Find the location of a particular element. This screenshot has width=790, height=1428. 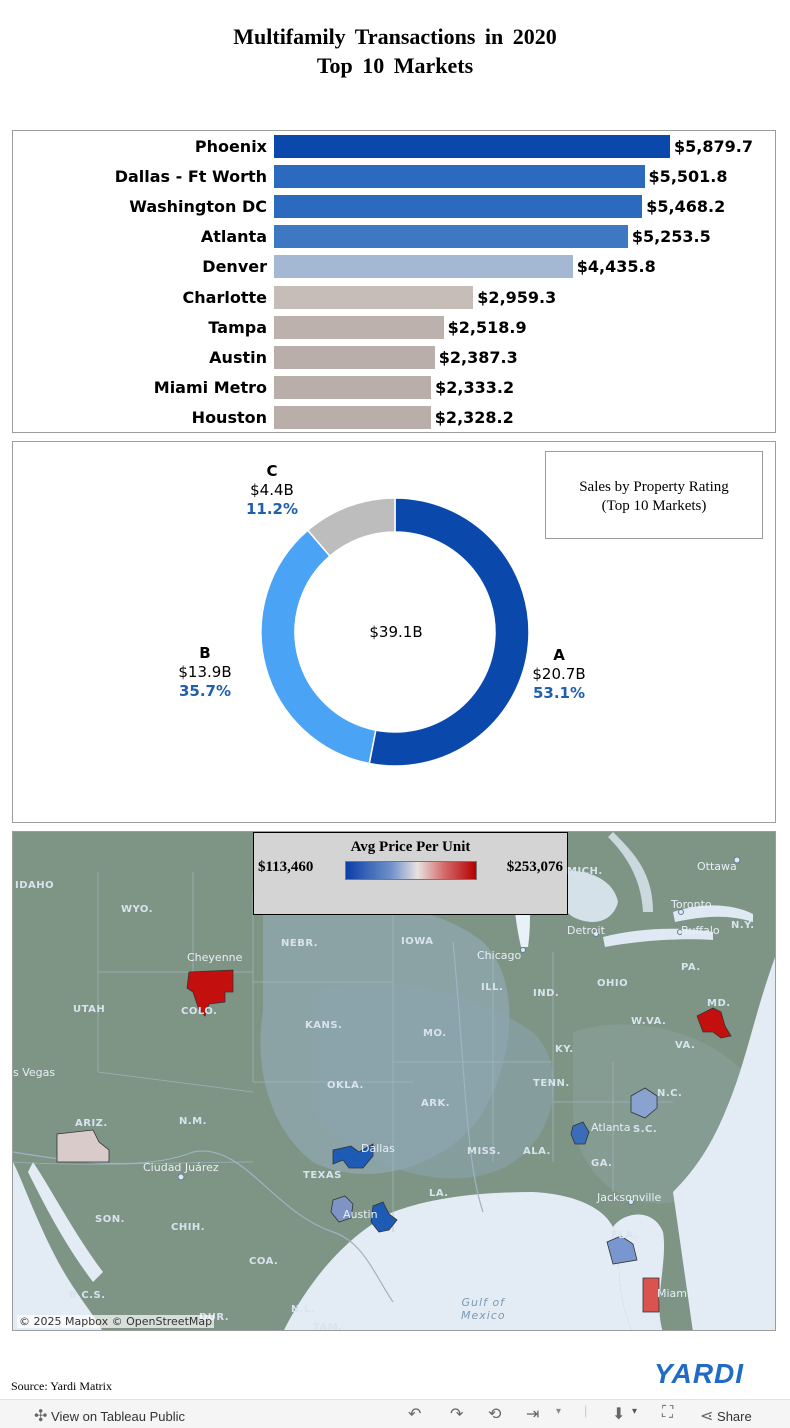

refresh-icon: ⇥ is located at coordinates (533, 1414).